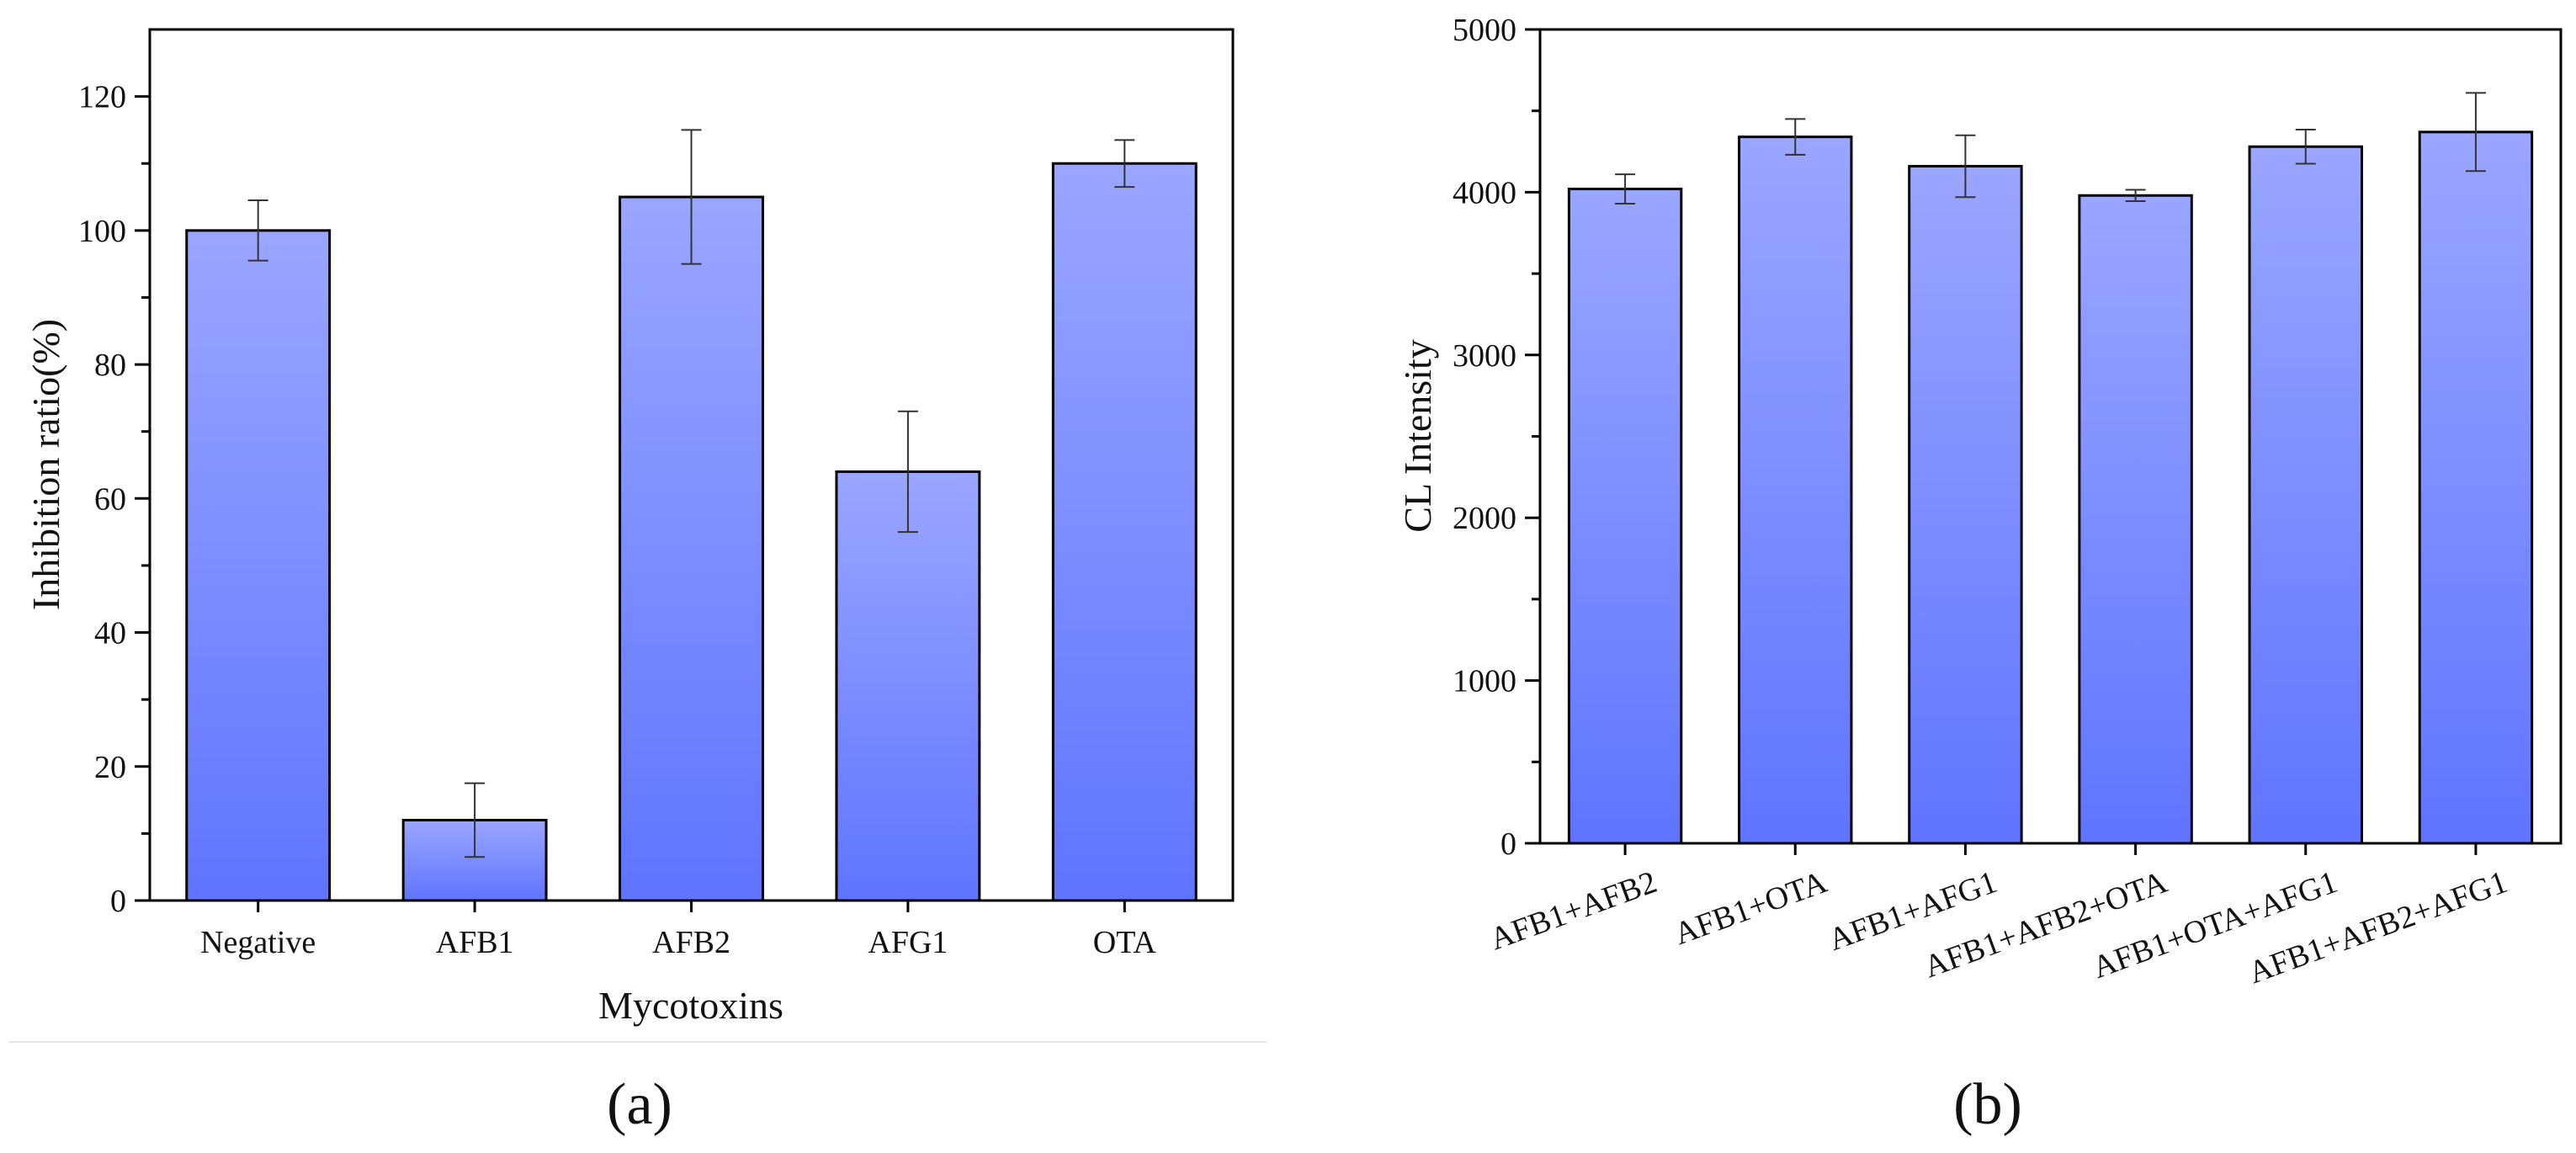  I want to click on x-tick-label: AFB1, so click(475, 942).